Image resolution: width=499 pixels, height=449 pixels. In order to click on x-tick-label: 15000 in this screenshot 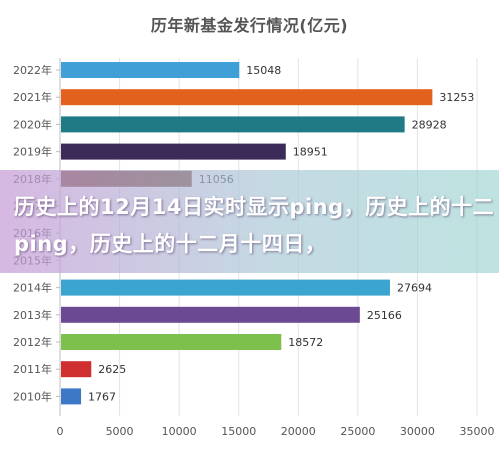, I will do `click(238, 431)`.